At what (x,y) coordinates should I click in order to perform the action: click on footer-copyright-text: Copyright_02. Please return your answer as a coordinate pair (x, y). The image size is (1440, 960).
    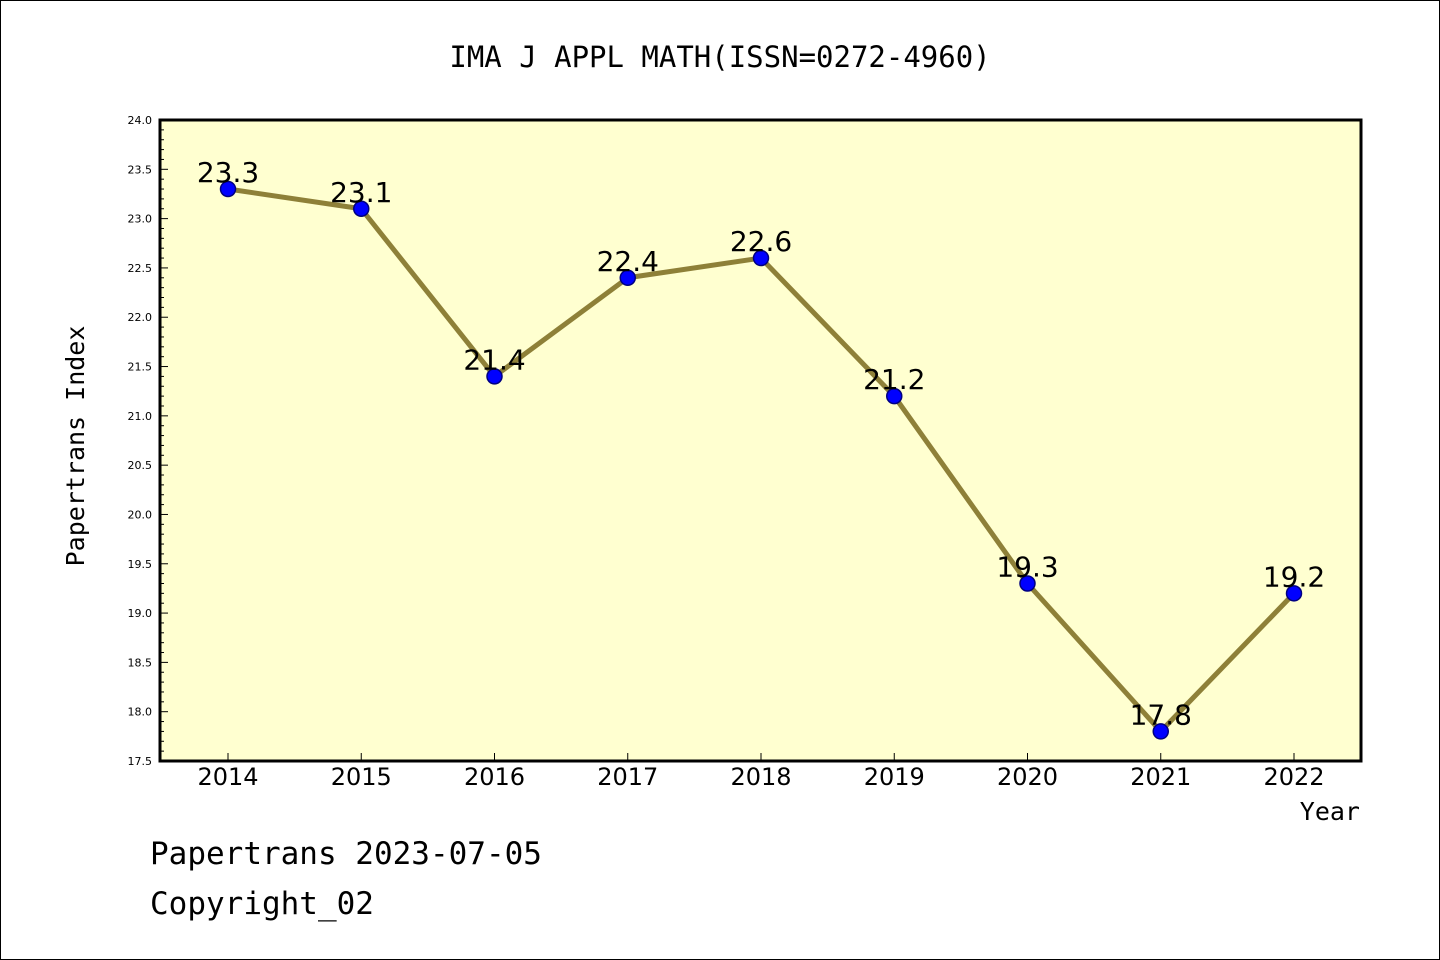
    Looking at the image, I should click on (262, 904).